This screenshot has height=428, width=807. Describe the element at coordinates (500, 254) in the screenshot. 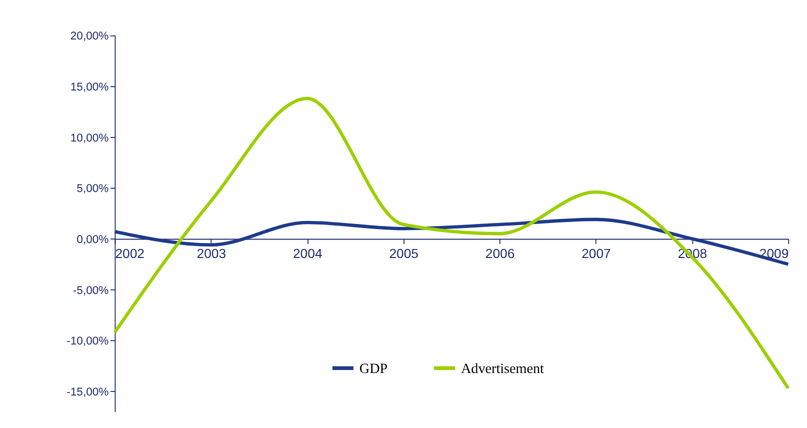

I see `x-tick-label: 2006` at that location.